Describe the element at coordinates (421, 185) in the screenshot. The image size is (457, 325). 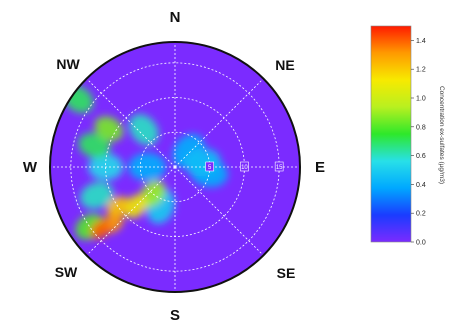
I see `colorbar-tick-label: 0.4` at that location.